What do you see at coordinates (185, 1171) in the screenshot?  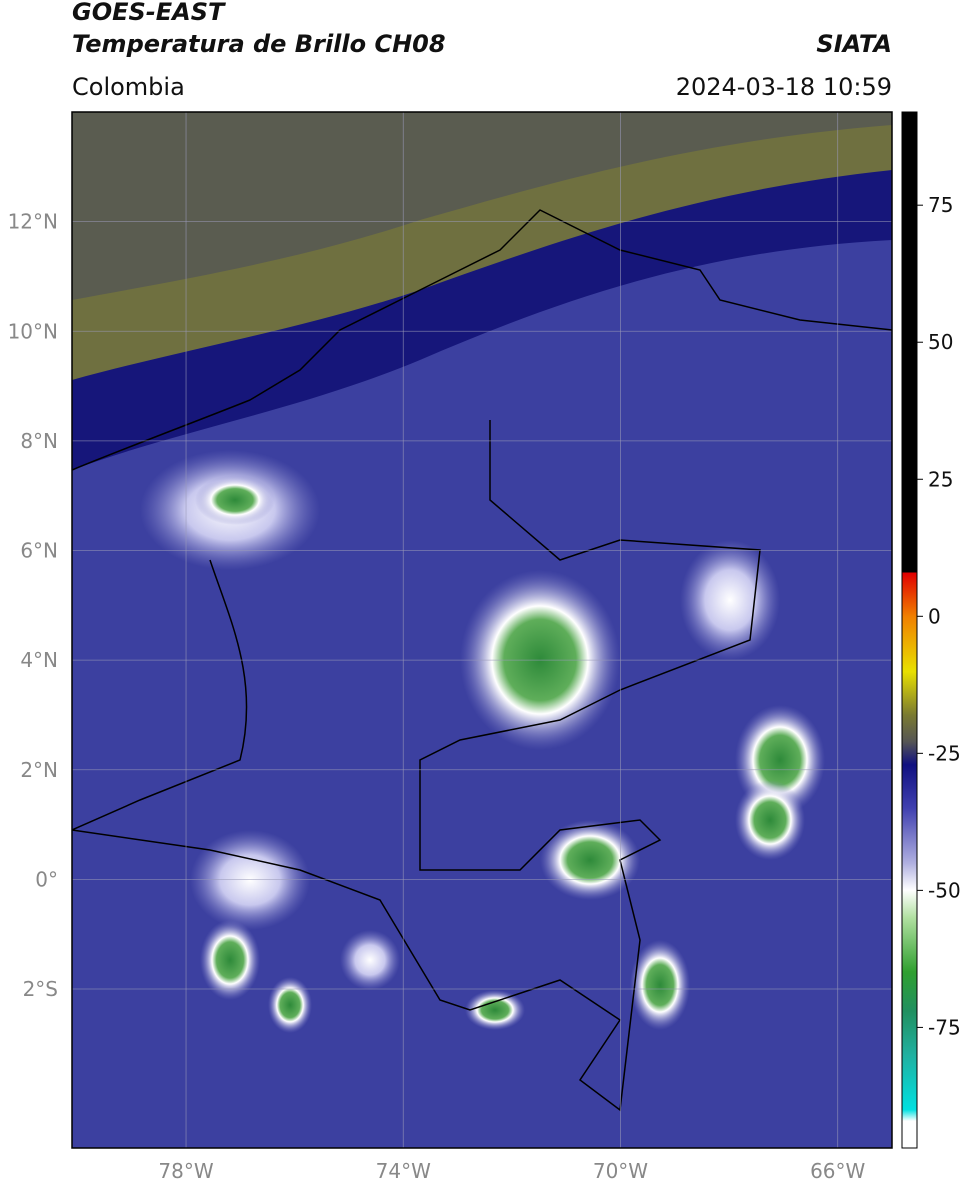 I see `x-tick-label: 78°W` at bounding box center [185, 1171].